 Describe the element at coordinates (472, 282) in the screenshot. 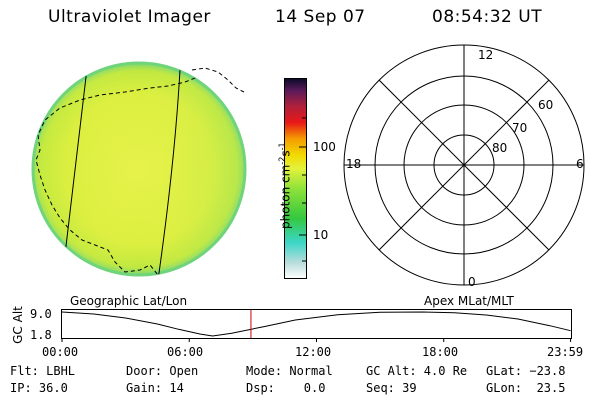

I see `mlt-label-0: 0` at that location.